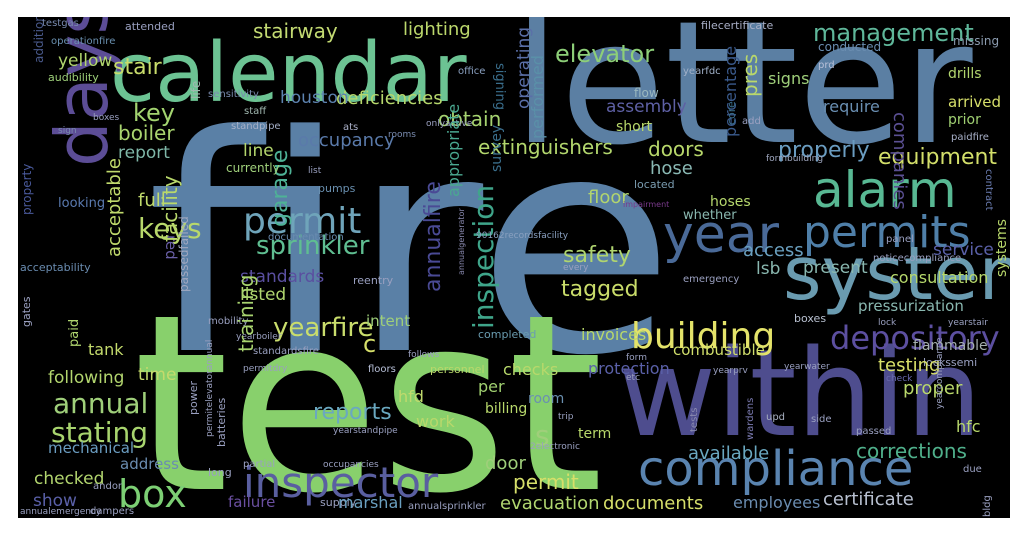  Describe the element at coordinates (411, 396) in the screenshot. I see `cloud-word: hfd` at that location.